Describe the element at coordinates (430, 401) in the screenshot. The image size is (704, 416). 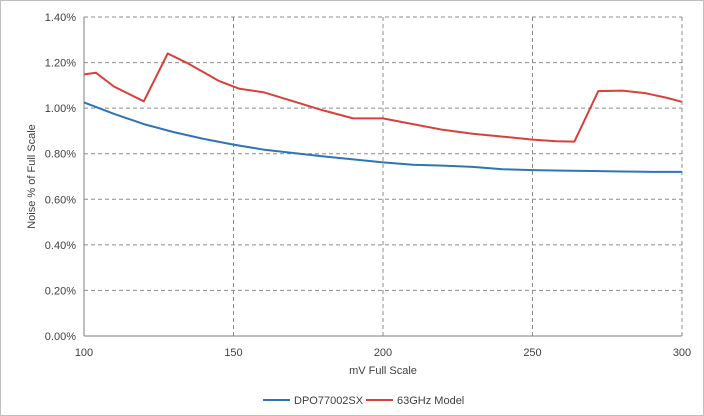
I see `legend-label: 63GHz Model` at that location.